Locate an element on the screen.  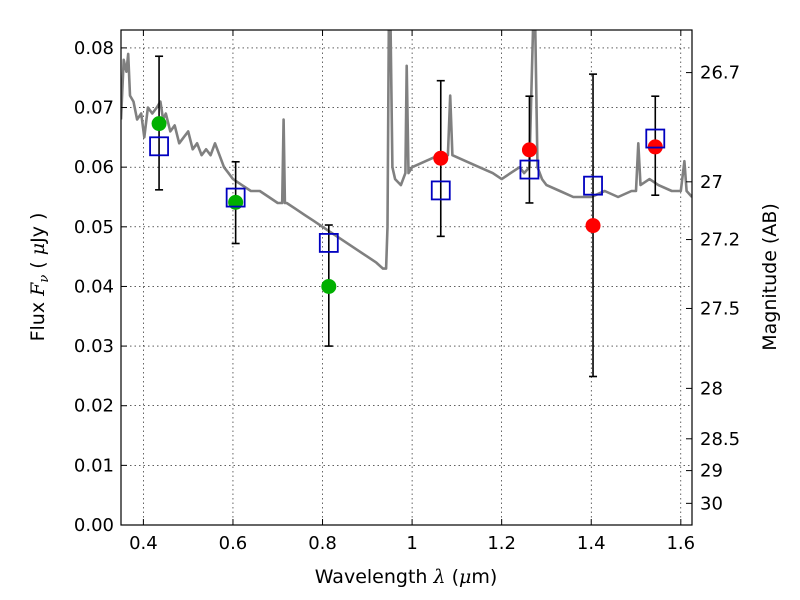
y-axis-ticks: 0.00 0.01 0.02 0.03 0.04 0.05 0.06 0.07 0.08 is located at coordinates (100, 287).